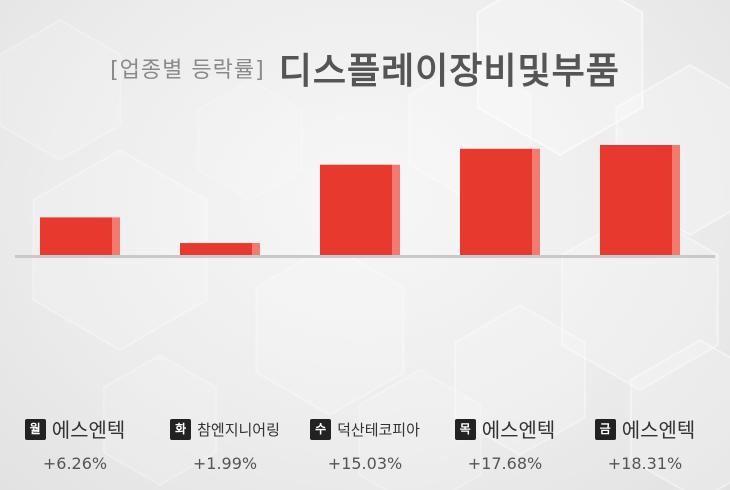 The height and width of the screenshot is (490, 730). Describe the element at coordinates (225, 463) in the screenshot. I see `change-value: +1.99%` at that location.